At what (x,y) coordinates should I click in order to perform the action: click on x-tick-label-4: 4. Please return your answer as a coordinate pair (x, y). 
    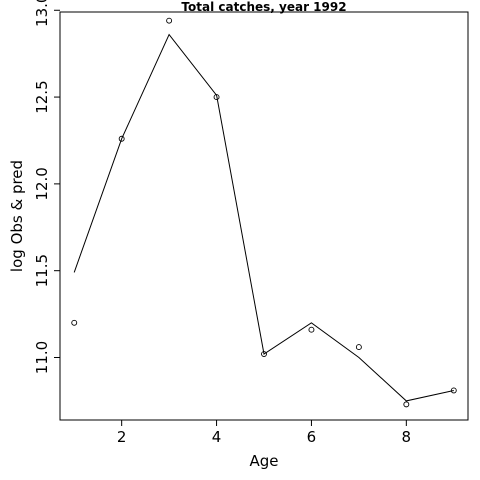
    Looking at the image, I should click on (217, 437).